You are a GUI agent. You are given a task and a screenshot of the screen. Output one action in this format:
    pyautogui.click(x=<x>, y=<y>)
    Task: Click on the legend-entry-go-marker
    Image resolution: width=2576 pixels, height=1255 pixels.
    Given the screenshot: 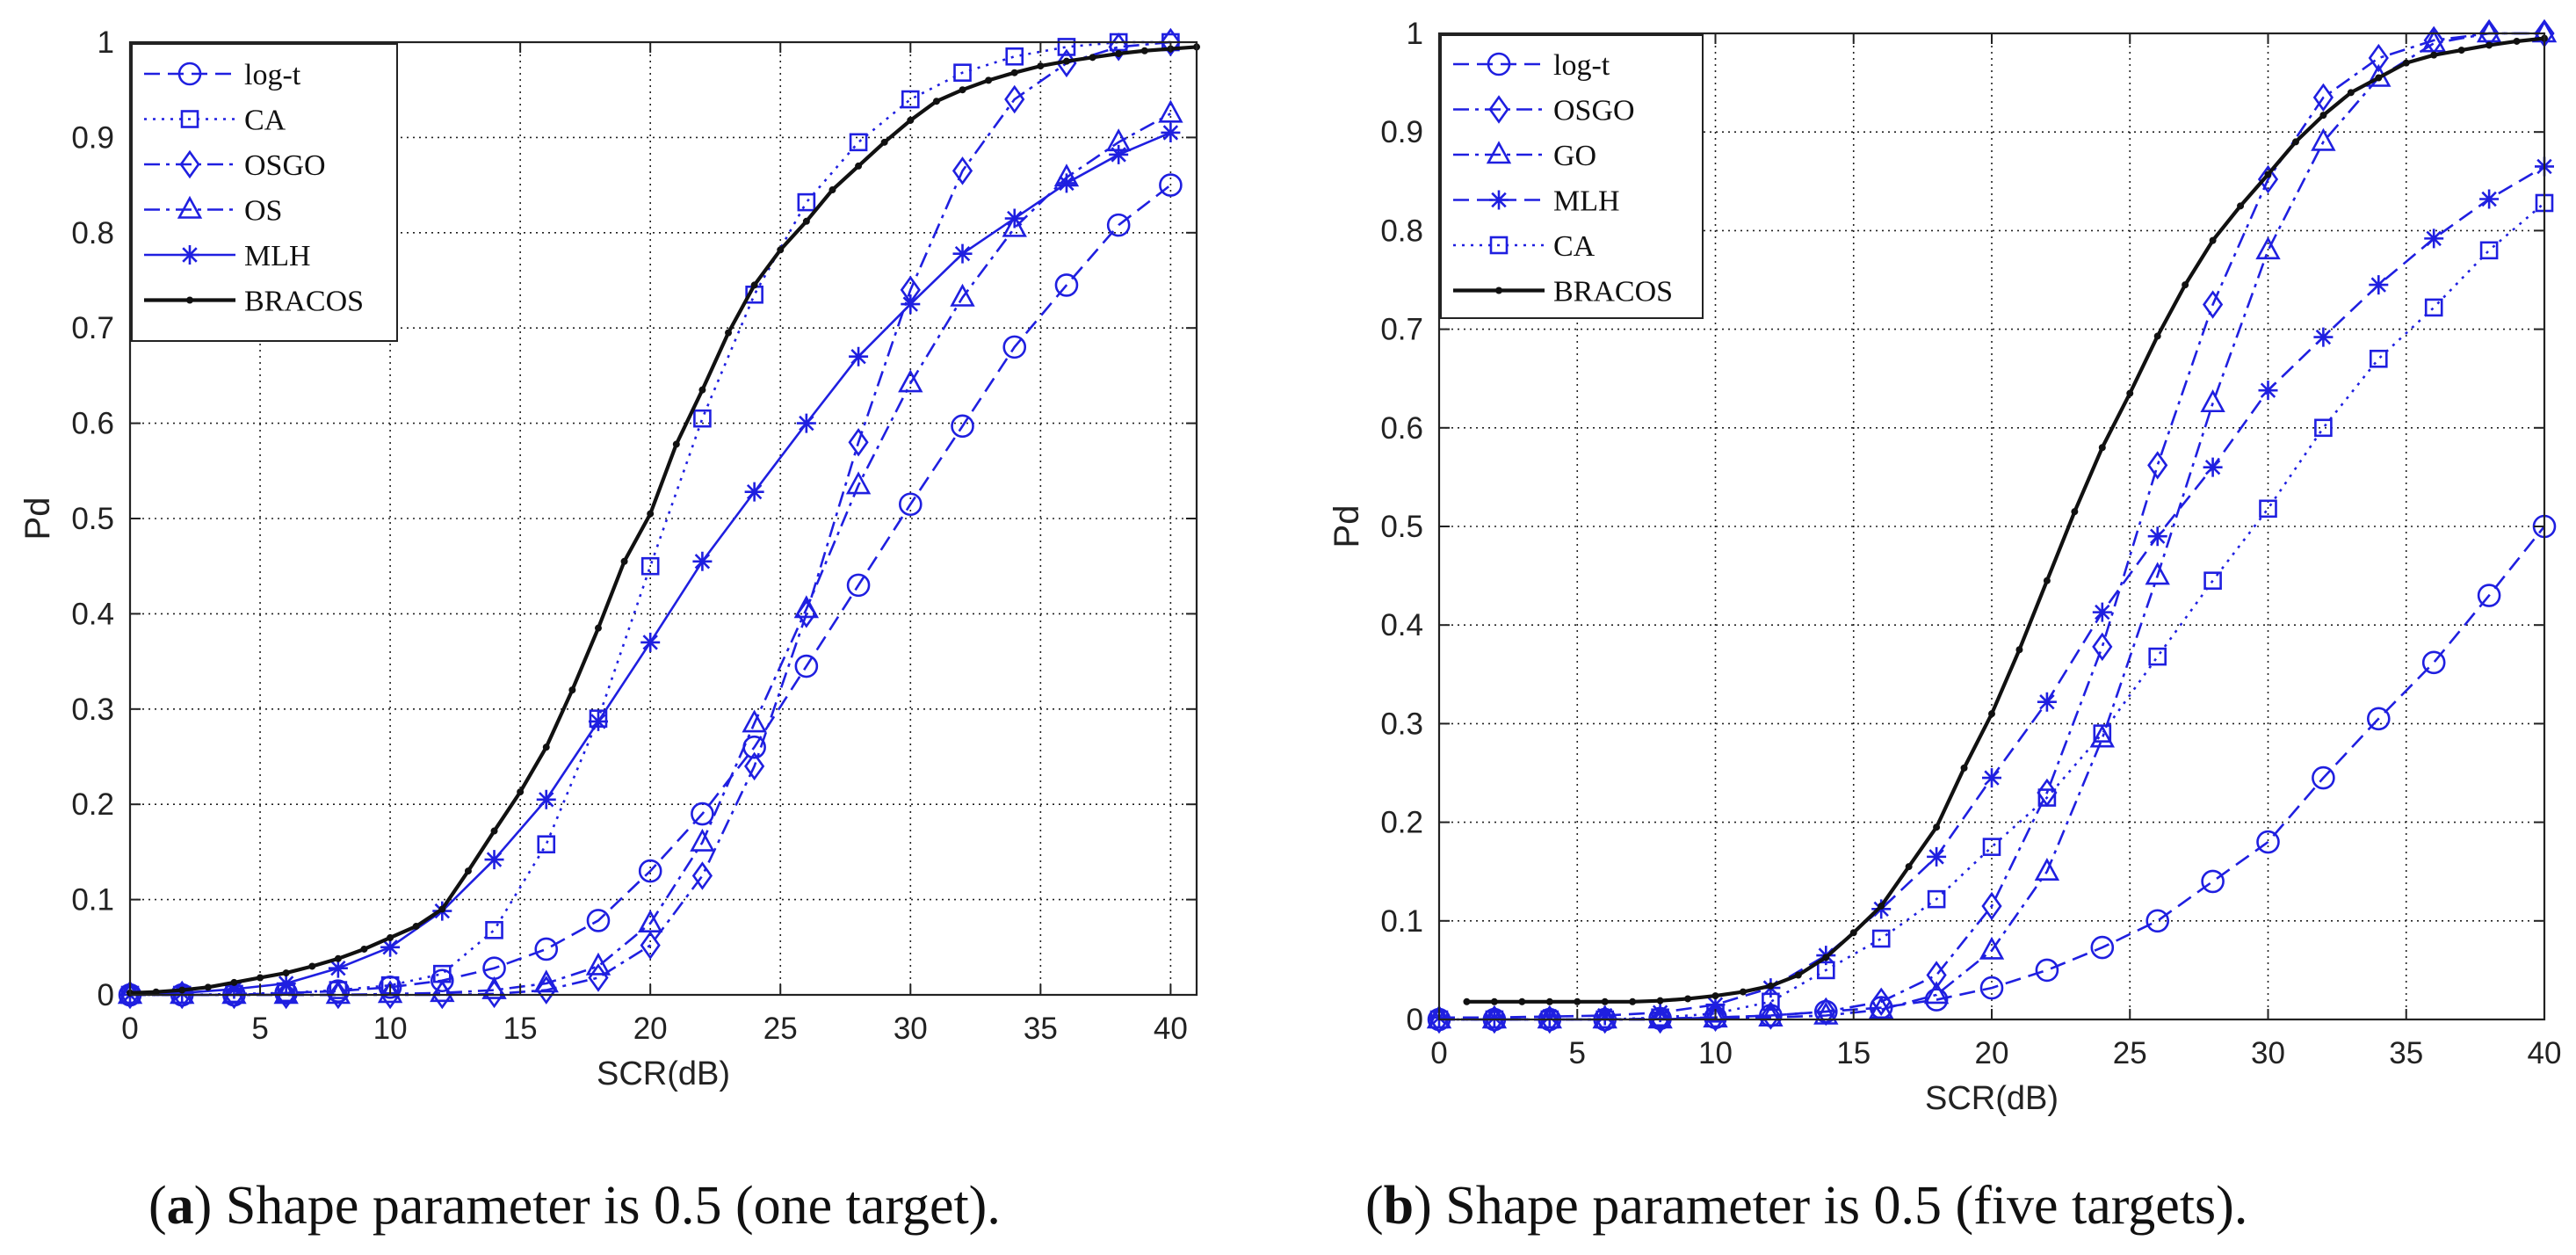 What is the action you would take?
    pyautogui.click(x=1499, y=153)
    